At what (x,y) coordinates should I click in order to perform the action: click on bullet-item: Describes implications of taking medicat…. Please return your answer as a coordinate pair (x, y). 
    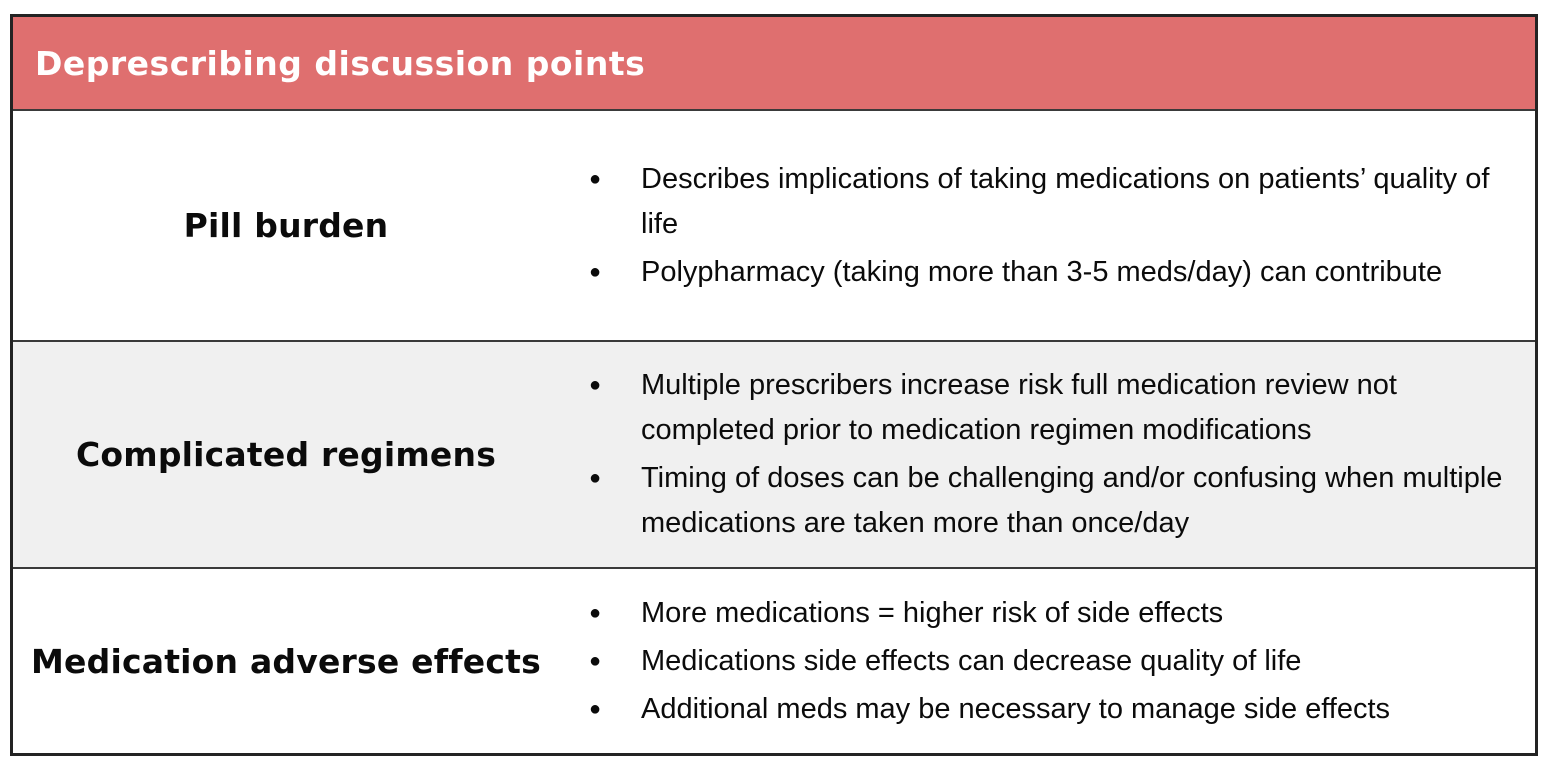
    Looking at the image, I should click on (1035, 202).